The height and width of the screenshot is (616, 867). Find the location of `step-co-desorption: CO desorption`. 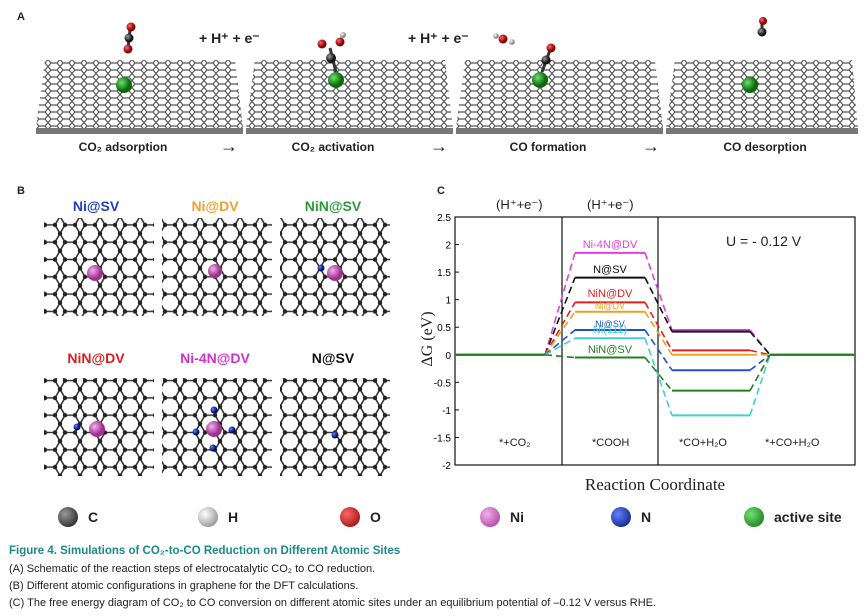

step-co-desorption: CO desorption is located at coordinates (765, 147).